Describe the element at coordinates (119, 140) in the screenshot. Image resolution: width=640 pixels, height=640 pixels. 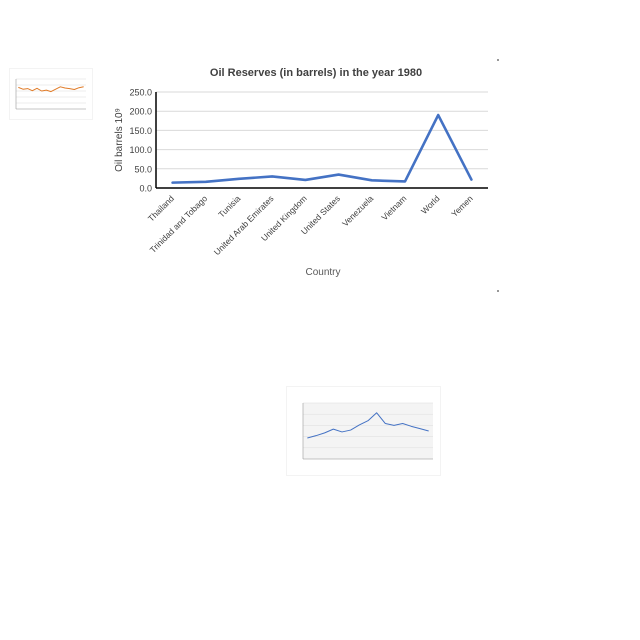
I see `y-axis-label: Oil barrels 10⁹` at that location.